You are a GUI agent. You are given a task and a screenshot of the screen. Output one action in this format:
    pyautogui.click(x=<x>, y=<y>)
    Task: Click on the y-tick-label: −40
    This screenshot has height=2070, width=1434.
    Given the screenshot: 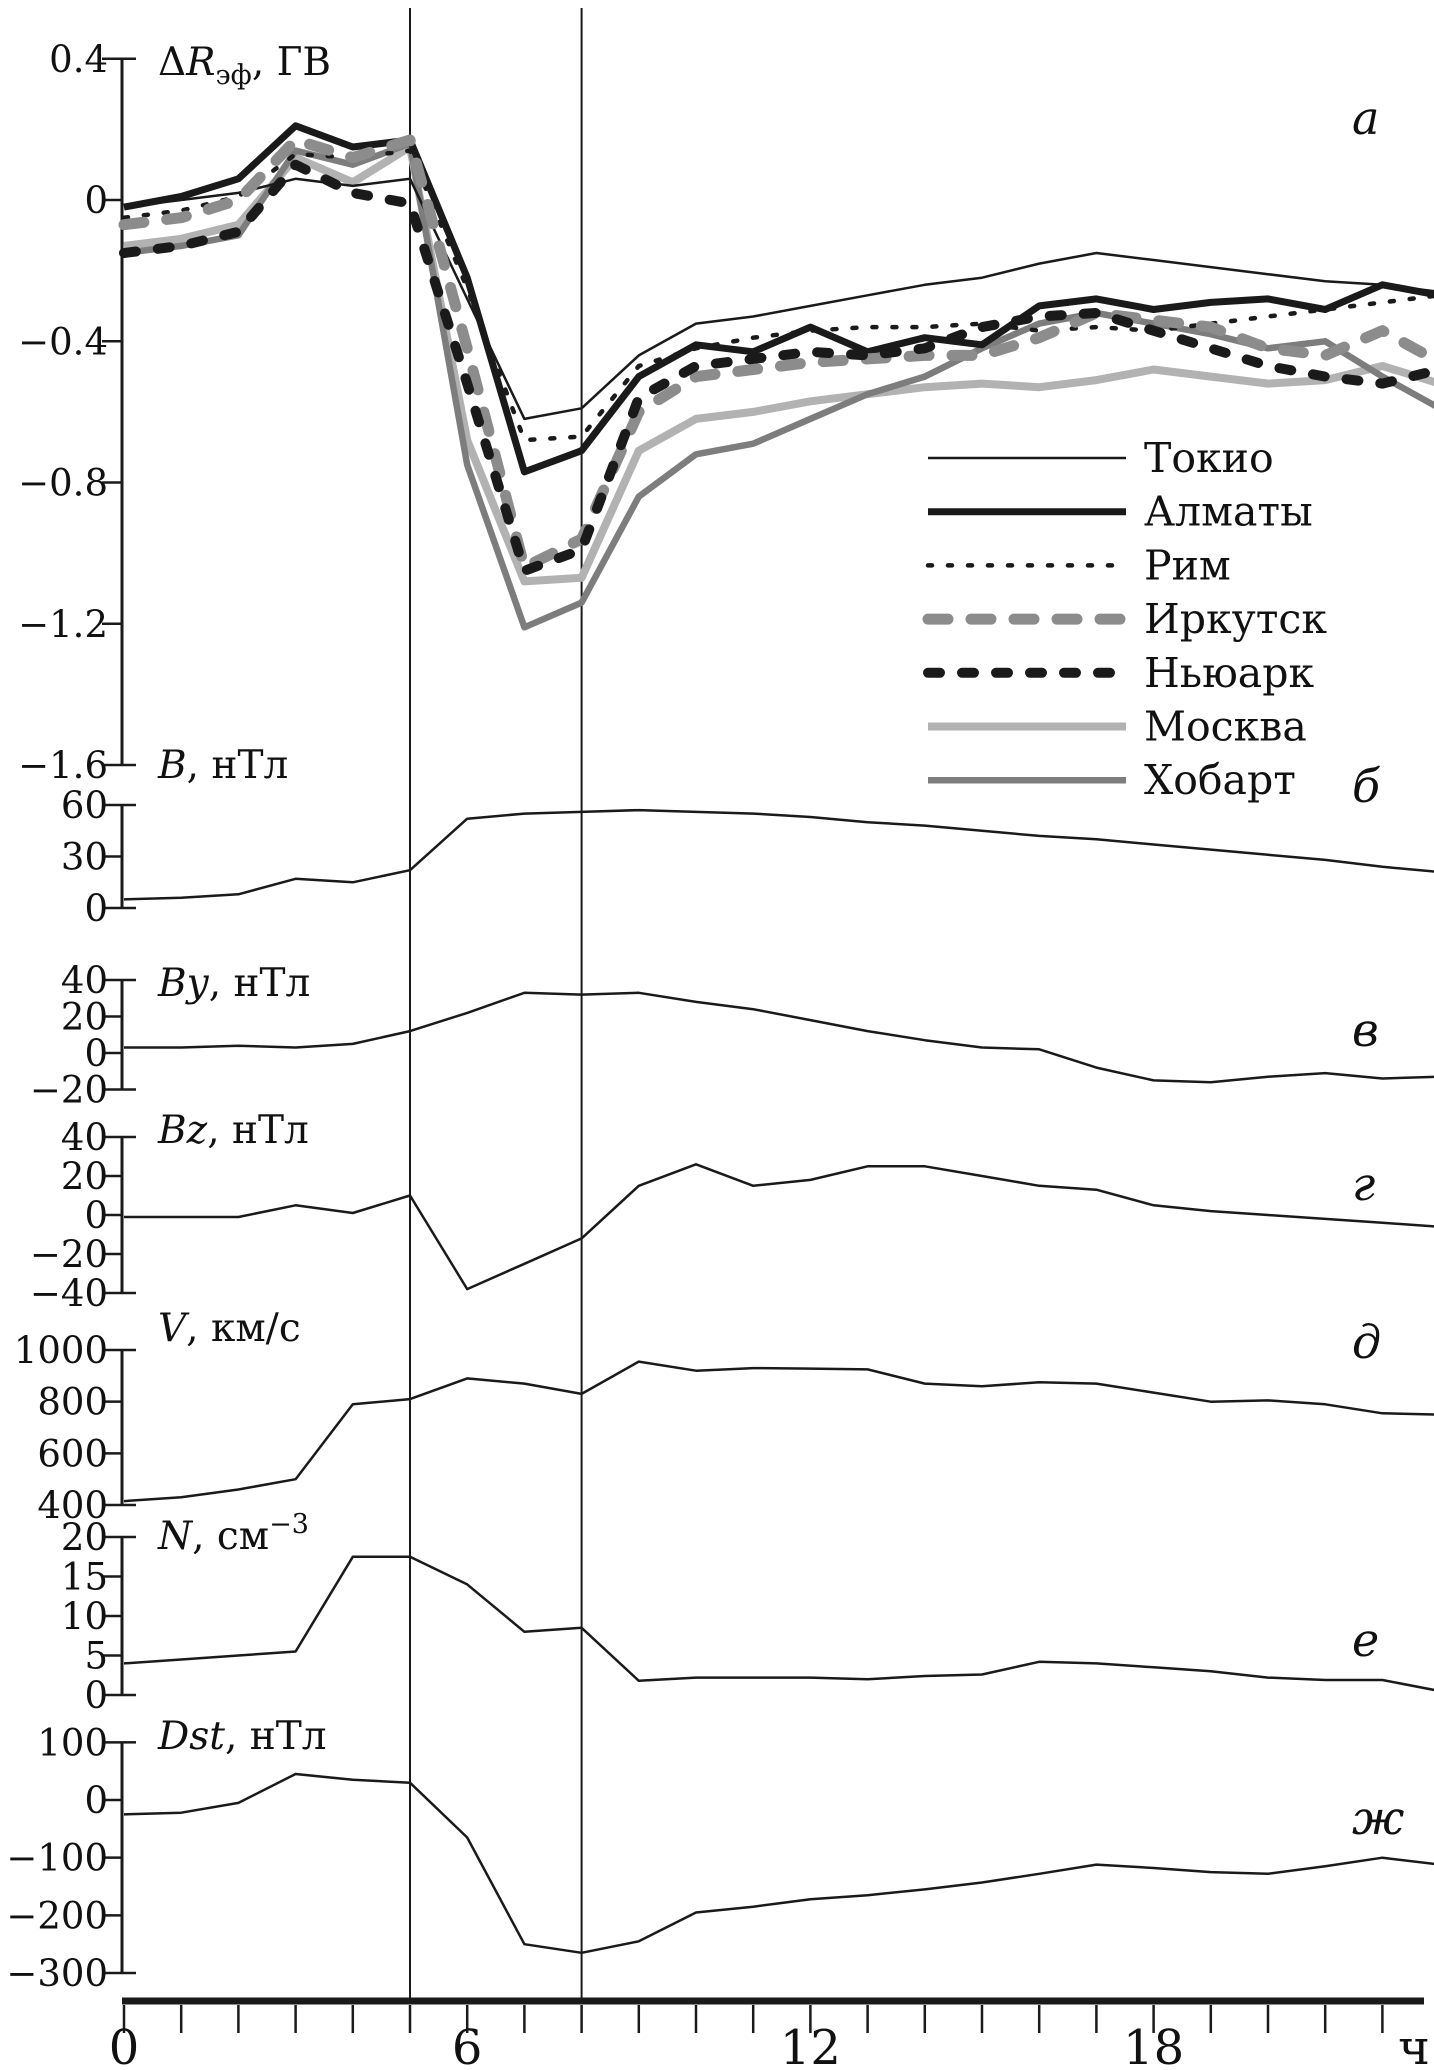 What is the action you would take?
    pyautogui.click(x=69, y=1293)
    